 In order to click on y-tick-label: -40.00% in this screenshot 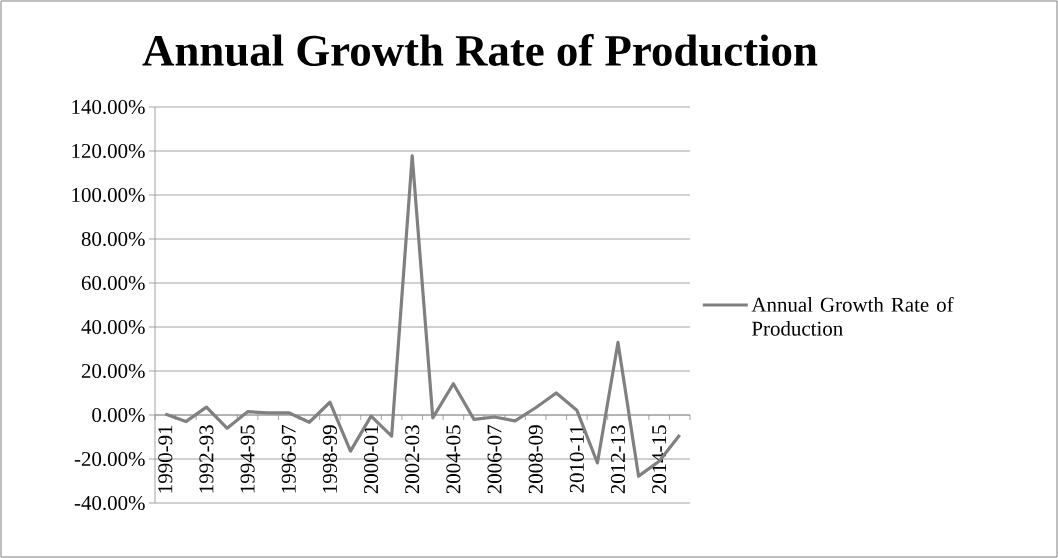, I will do `click(109, 503)`.